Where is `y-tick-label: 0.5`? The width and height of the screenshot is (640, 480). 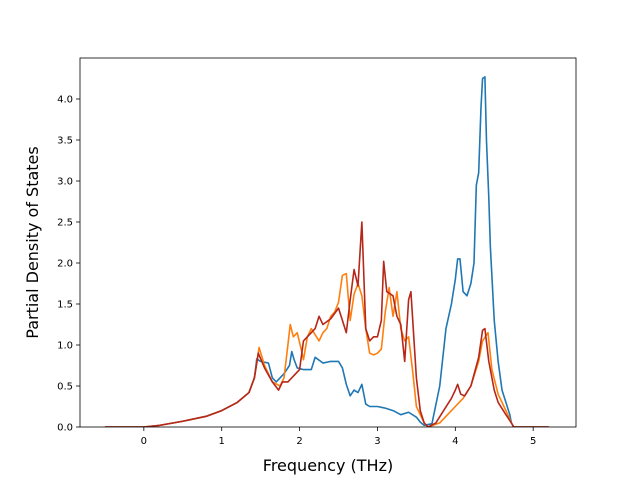
y-tick-label: 0.5 is located at coordinates (65, 387).